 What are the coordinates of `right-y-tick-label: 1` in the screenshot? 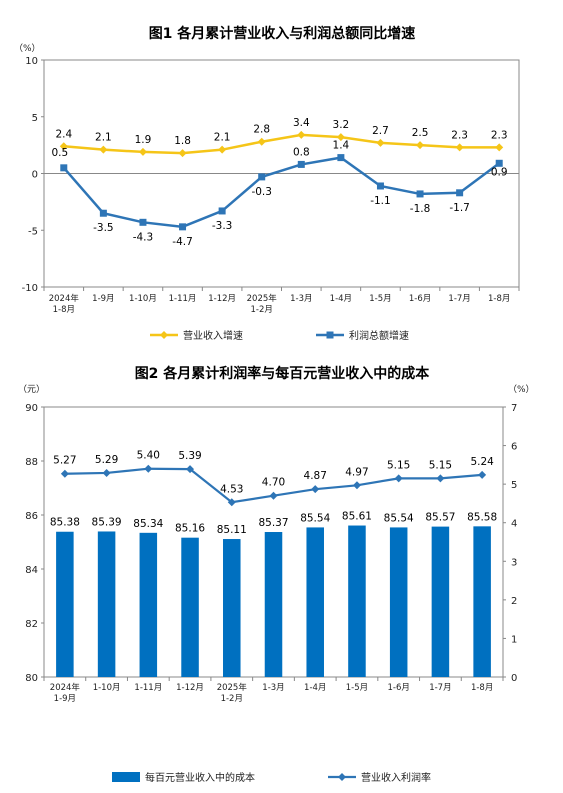 It's located at (514, 639).